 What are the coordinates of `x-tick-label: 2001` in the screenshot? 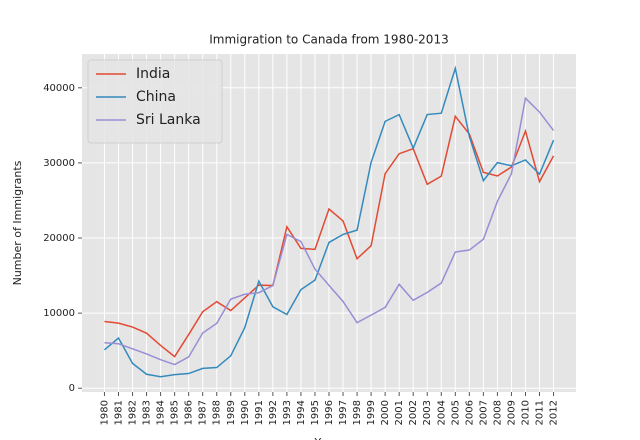 It's located at (399, 412).